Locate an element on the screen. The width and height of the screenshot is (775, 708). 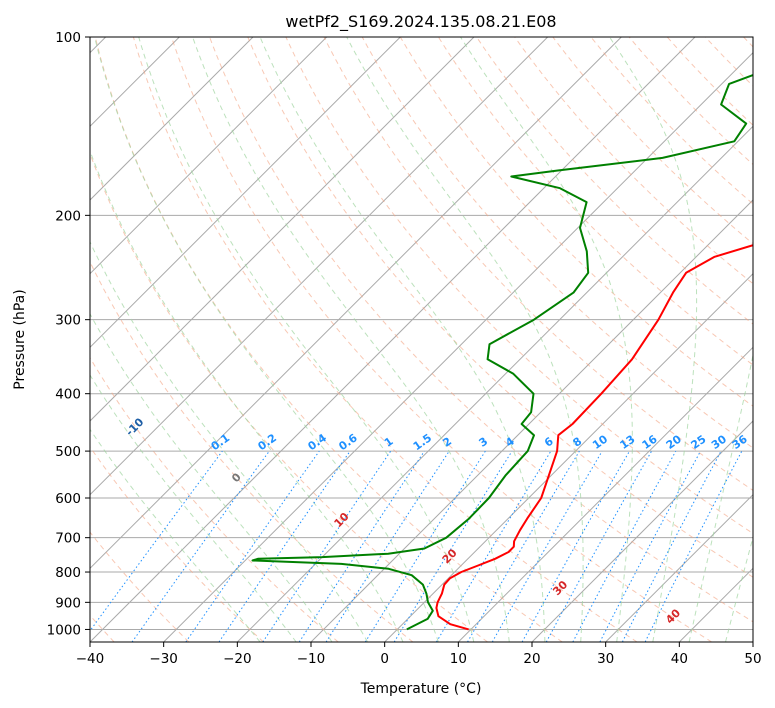
x-tick-label: 40 is located at coordinates (679, 659).